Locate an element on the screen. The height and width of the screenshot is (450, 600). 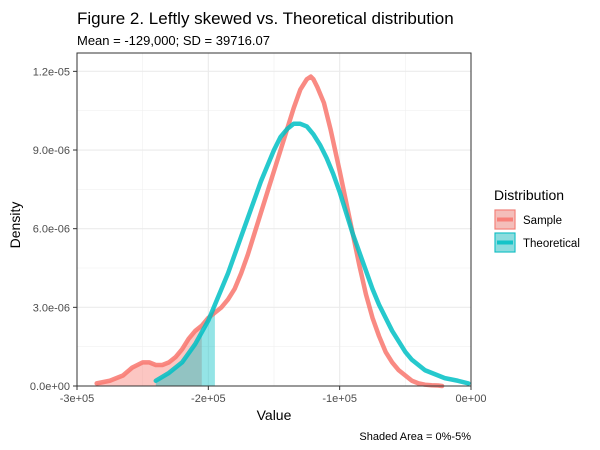
y-tick-label: 9.0e-06 is located at coordinates (51, 151).